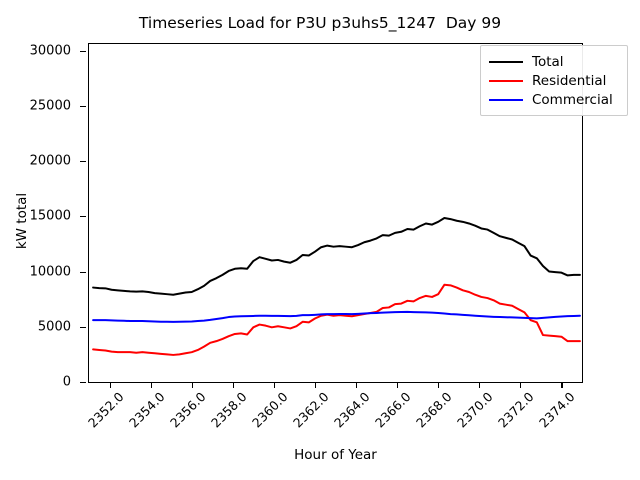 This screenshot has width=640, height=480. What do you see at coordinates (228, 410) in the screenshot?
I see `x-tick-label: 2358.0` at bounding box center [228, 410].